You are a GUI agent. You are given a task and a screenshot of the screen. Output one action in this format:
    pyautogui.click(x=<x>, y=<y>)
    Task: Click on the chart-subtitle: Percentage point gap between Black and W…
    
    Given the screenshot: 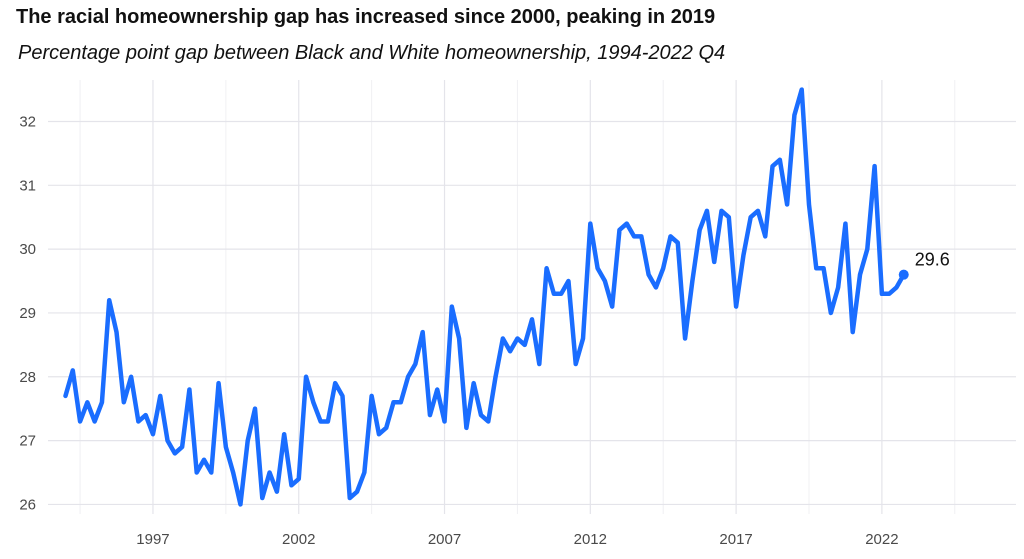 What is the action you would take?
    pyautogui.click(x=372, y=53)
    